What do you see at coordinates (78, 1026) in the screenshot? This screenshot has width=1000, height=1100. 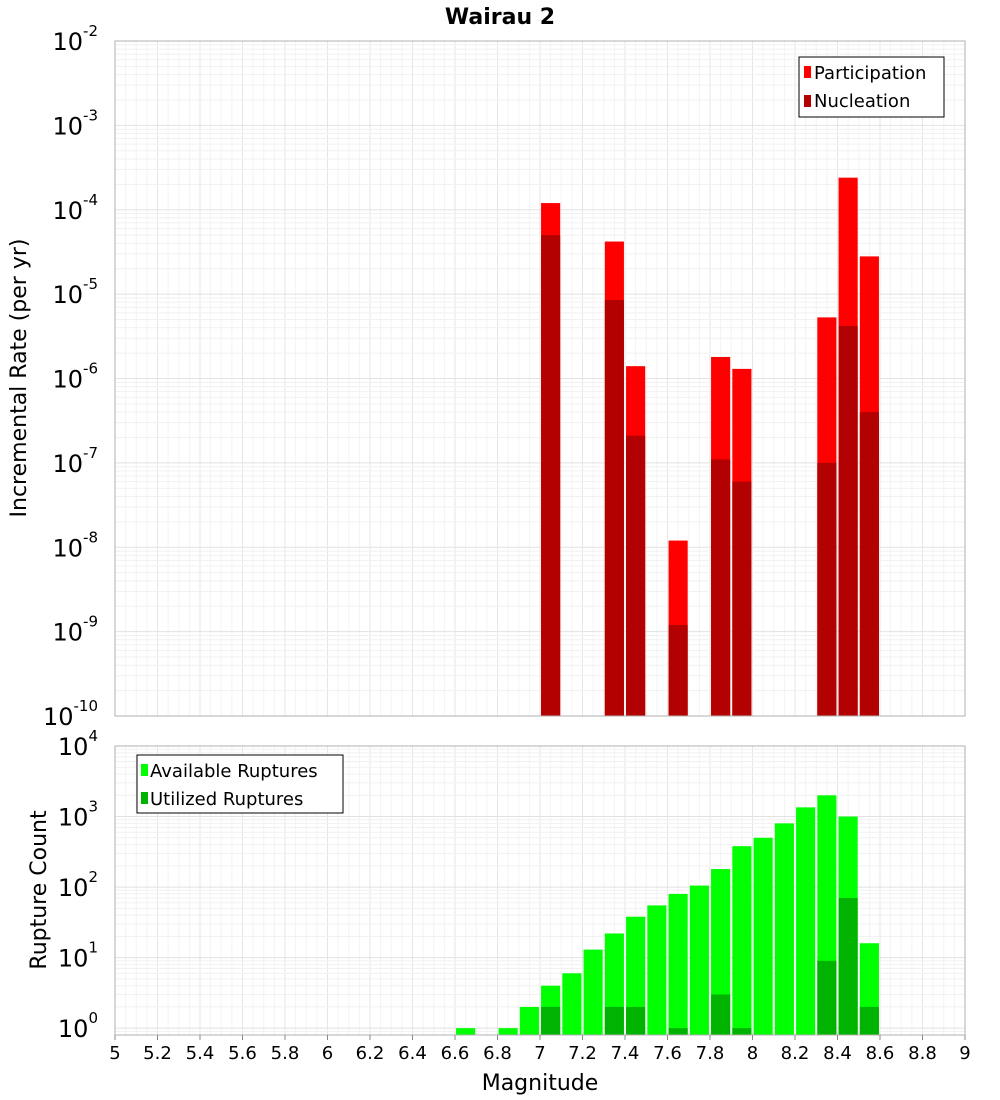 I see `count-y-tick-label: 10⁰` at bounding box center [78, 1026].